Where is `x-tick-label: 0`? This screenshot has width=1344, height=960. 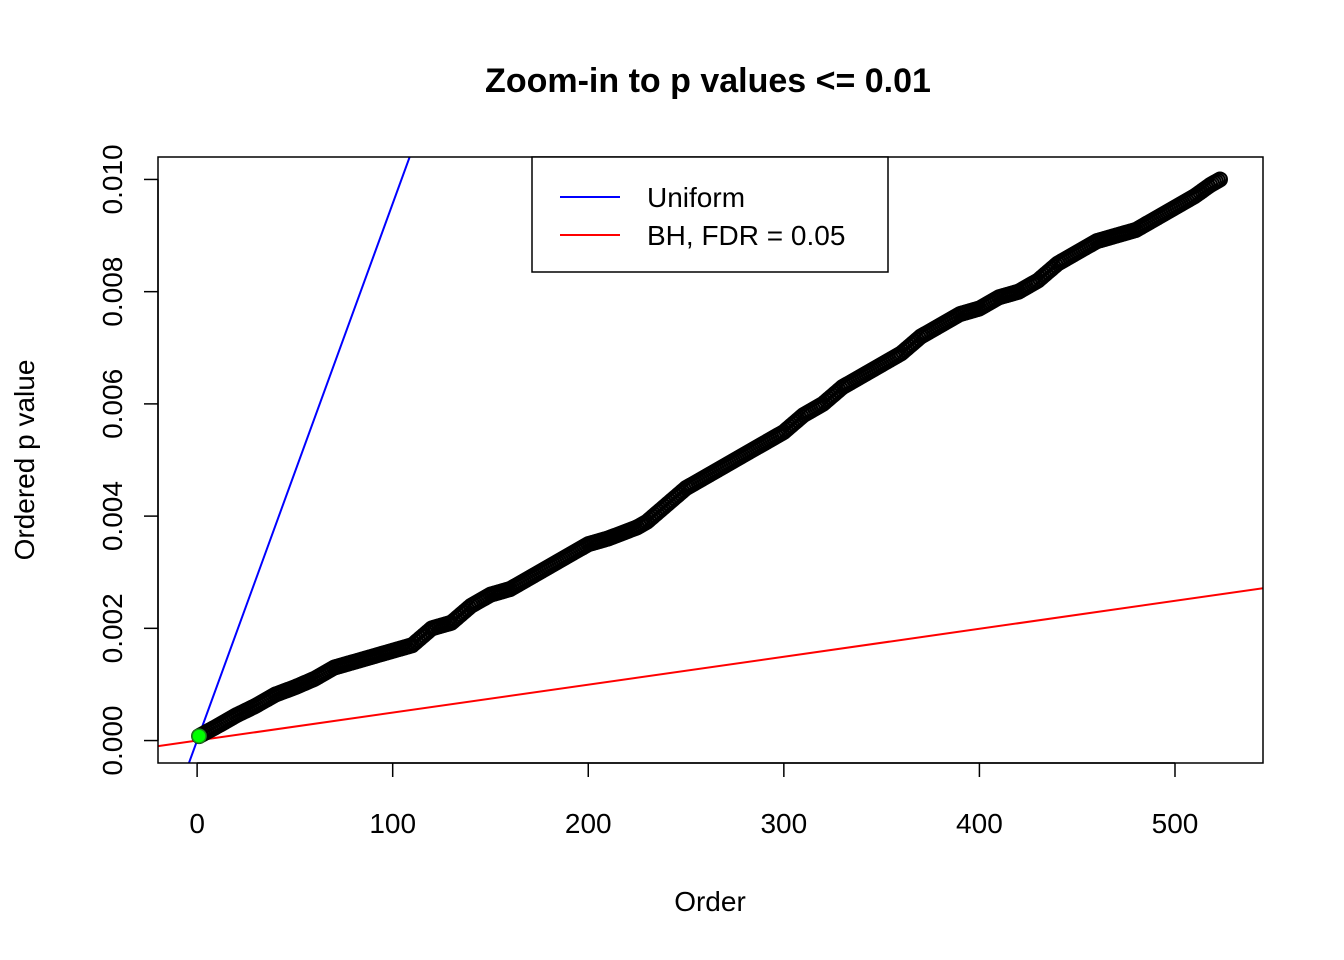
x-tick-label: 0 is located at coordinates (197, 823).